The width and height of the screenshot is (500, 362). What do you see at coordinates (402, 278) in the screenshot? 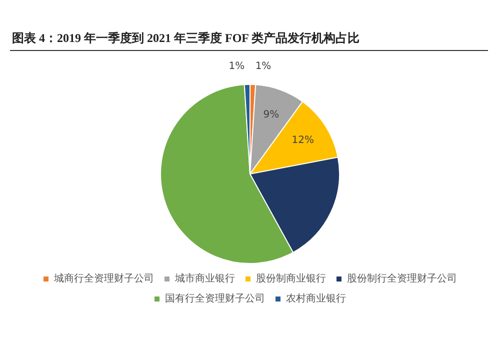
I see `legend-label: 股份制行全资理财子公司` at bounding box center [402, 278].